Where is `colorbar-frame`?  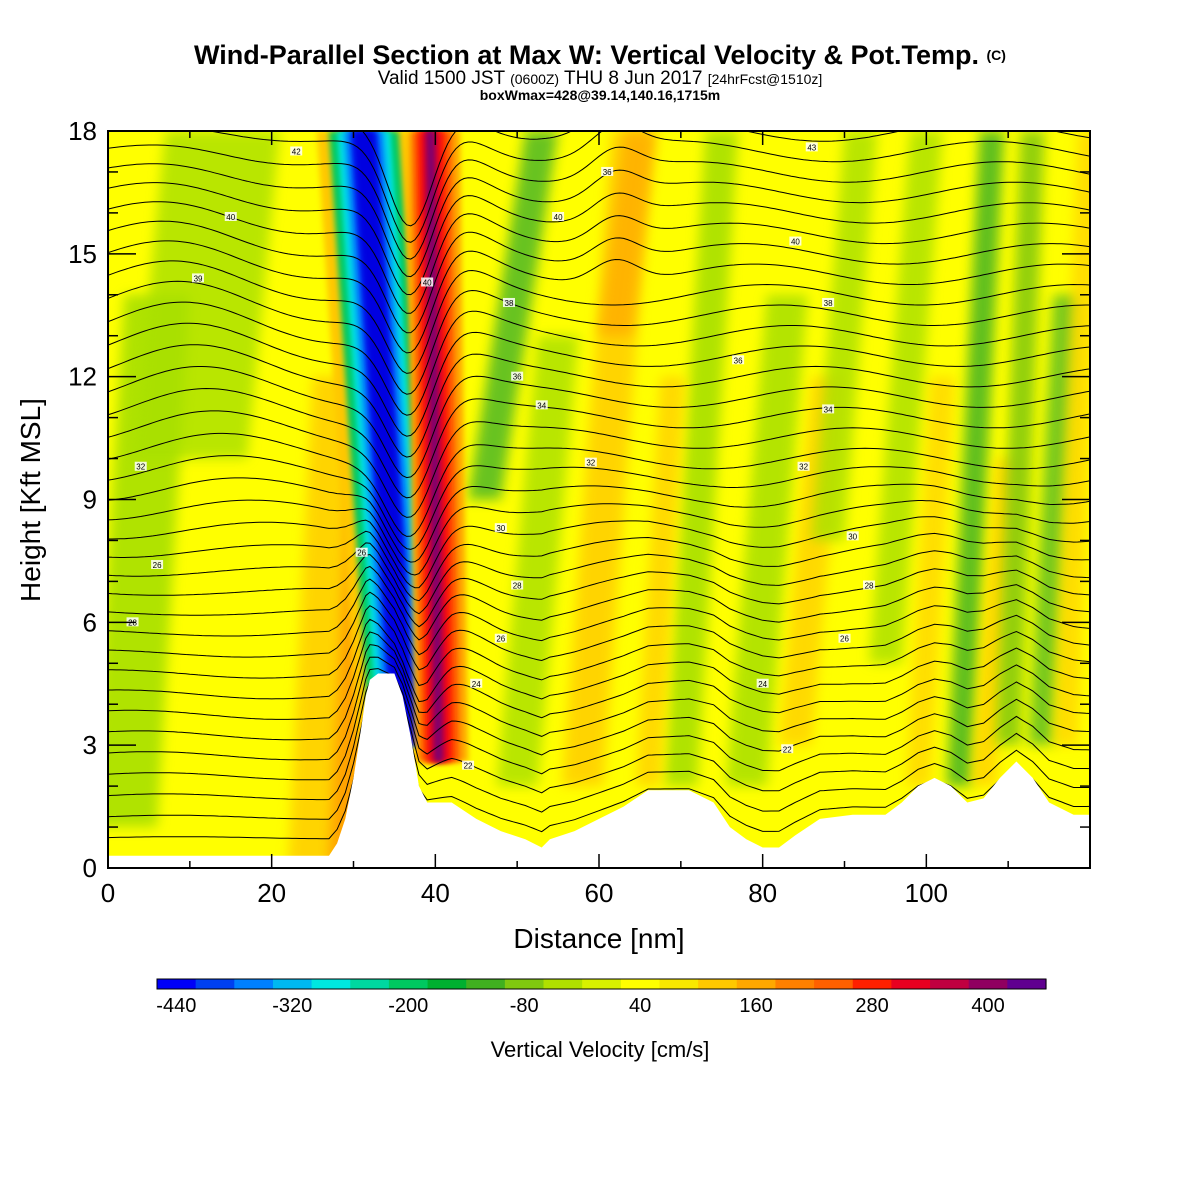 colorbar-frame is located at coordinates (601, 984).